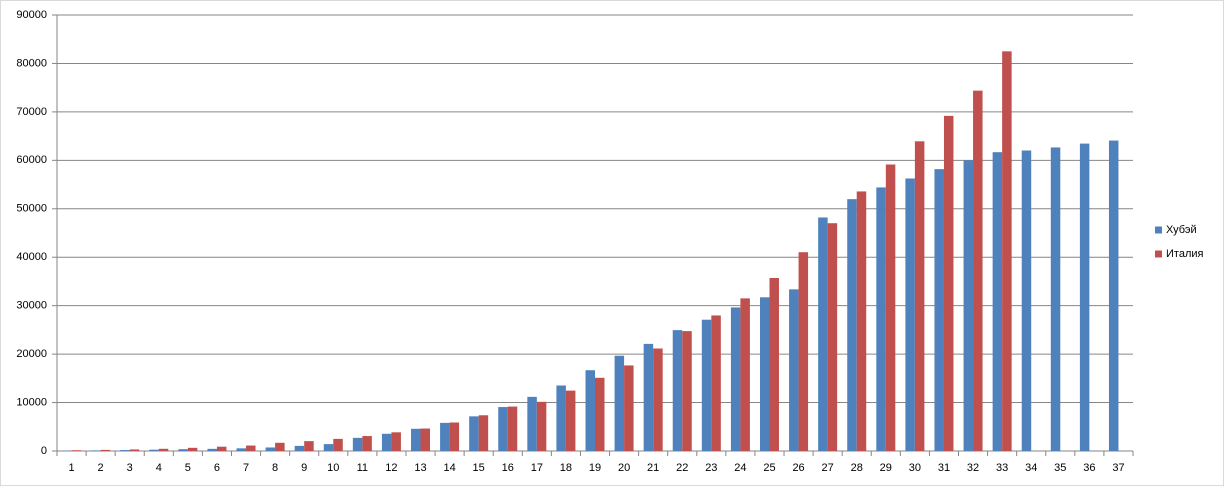 This screenshot has height=487, width=1225. What do you see at coordinates (31, 15) in the screenshot?
I see `y-tick-label: 90000` at bounding box center [31, 15].